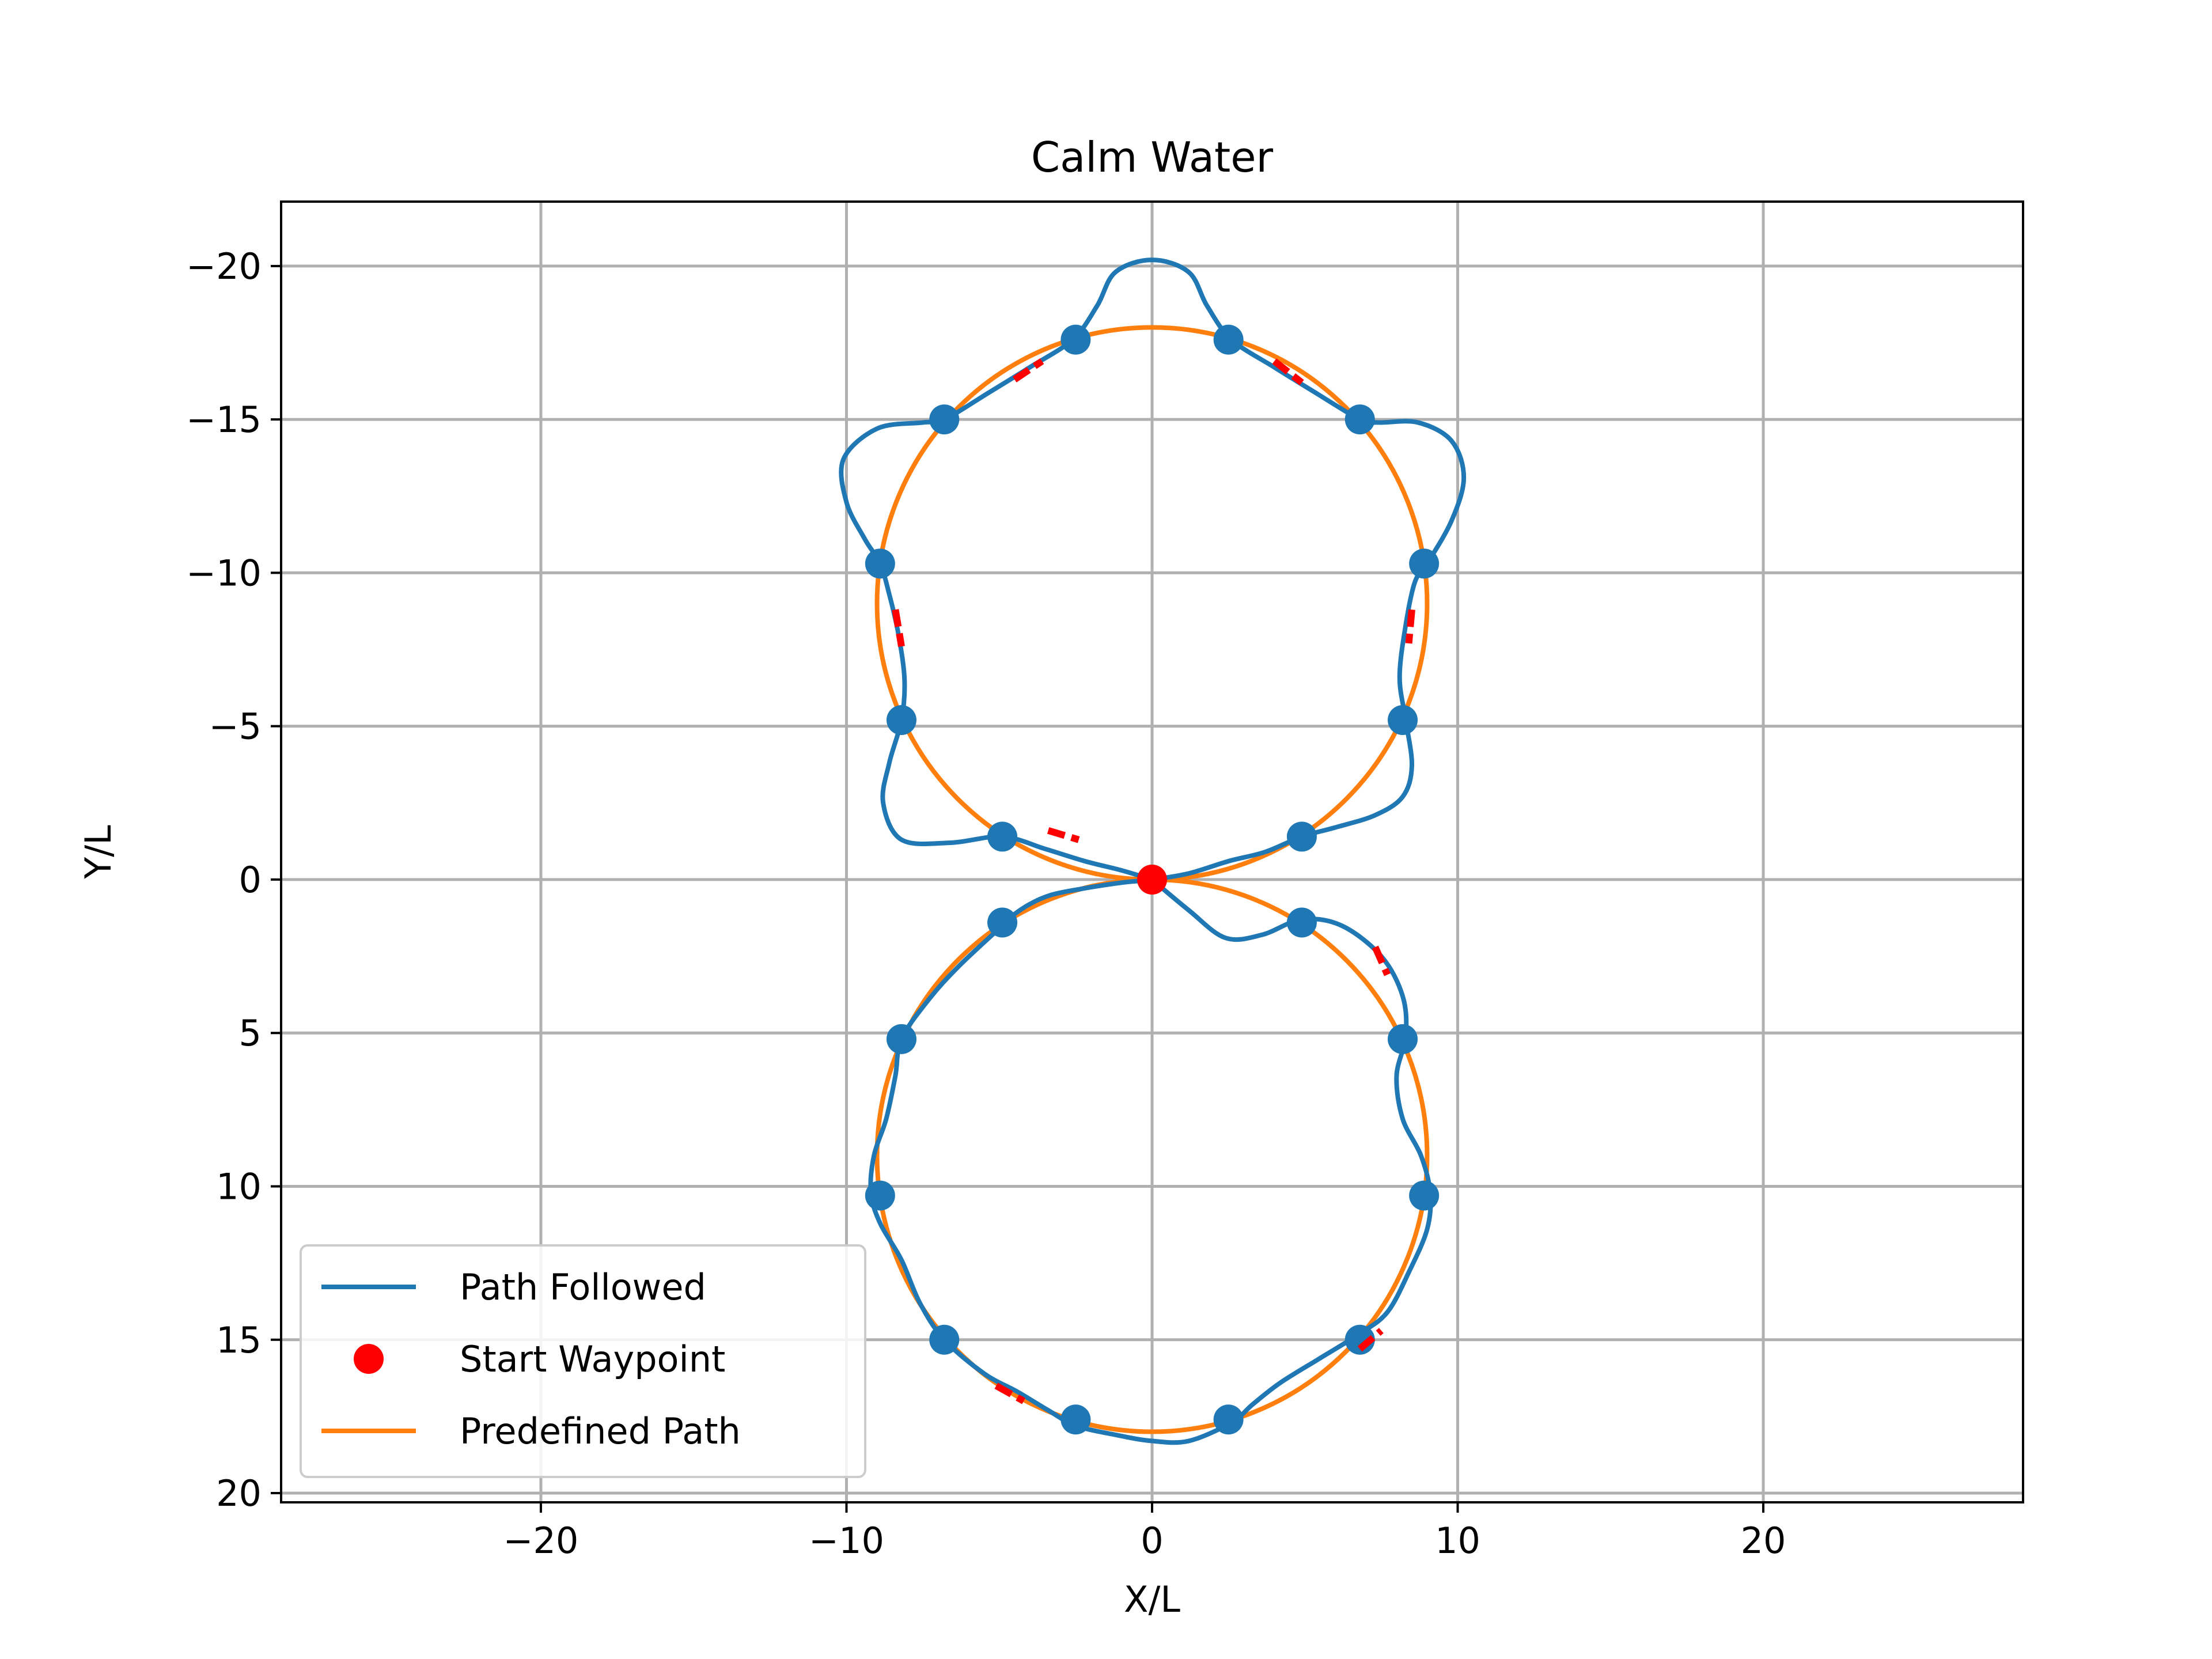 This screenshot has height=1659, width=2212. What do you see at coordinates (239, 1186) in the screenshot?
I see `y-tick-label: 10` at bounding box center [239, 1186].